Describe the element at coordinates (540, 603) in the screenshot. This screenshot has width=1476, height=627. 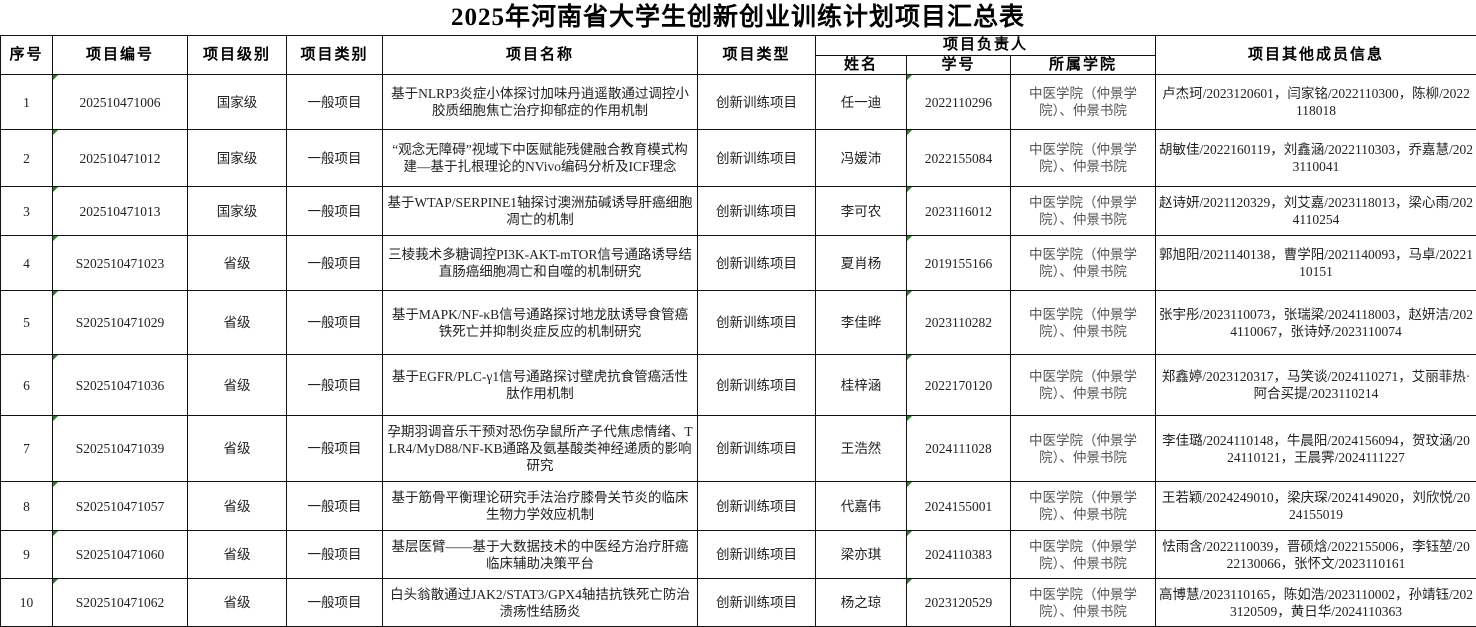
I see `cell-project-name: 白头翁散通过JAK2/STAT3/GPX4轴拮抗铁死亡防治溃疡性结肠炎` at that location.